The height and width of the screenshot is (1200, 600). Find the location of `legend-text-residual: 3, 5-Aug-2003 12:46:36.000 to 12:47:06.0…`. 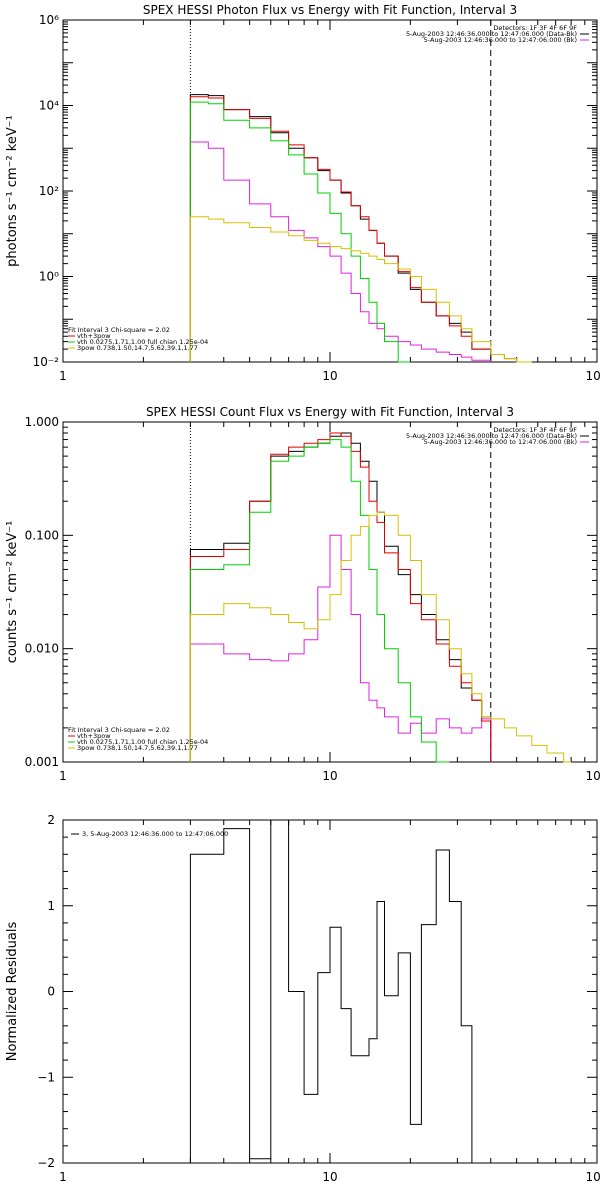

legend-text-residual: 3, 5-Aug-2003 12:46:36.000 to 12:47:06.0… is located at coordinates (155, 834).